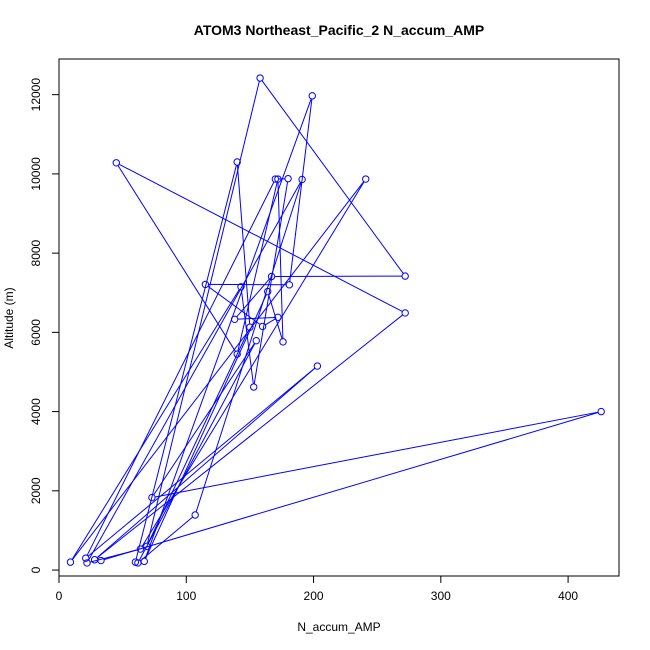 The height and width of the screenshot is (650, 650). I want to click on y-tick-label: 2000, so click(36, 490).